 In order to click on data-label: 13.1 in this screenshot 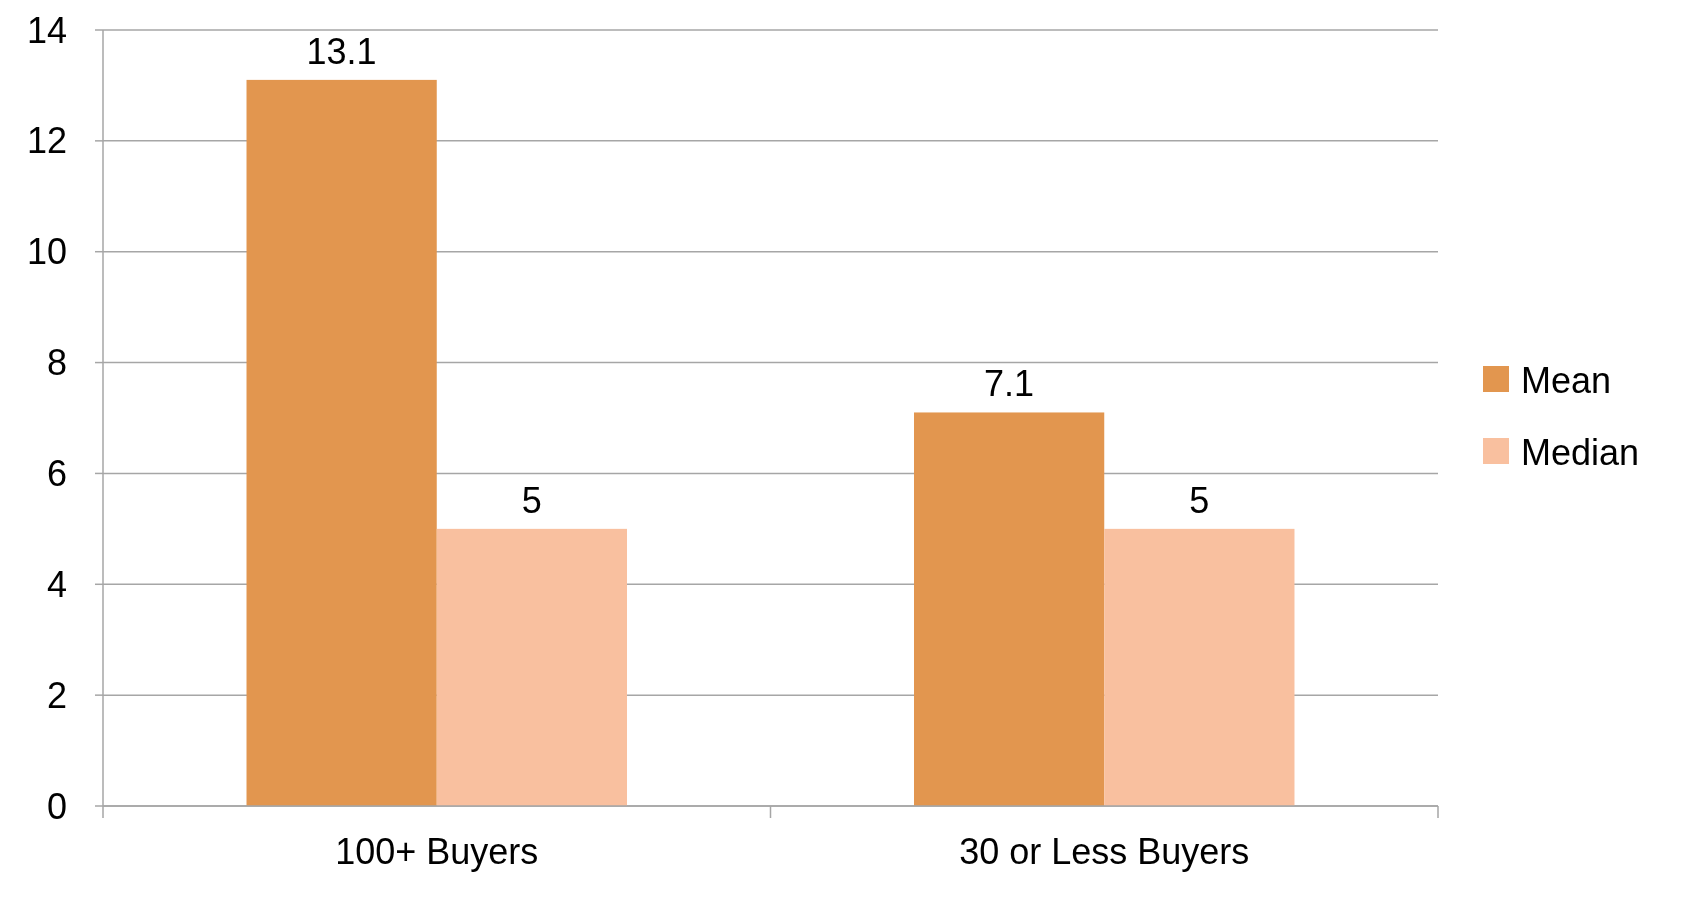, I will do `click(341, 51)`.